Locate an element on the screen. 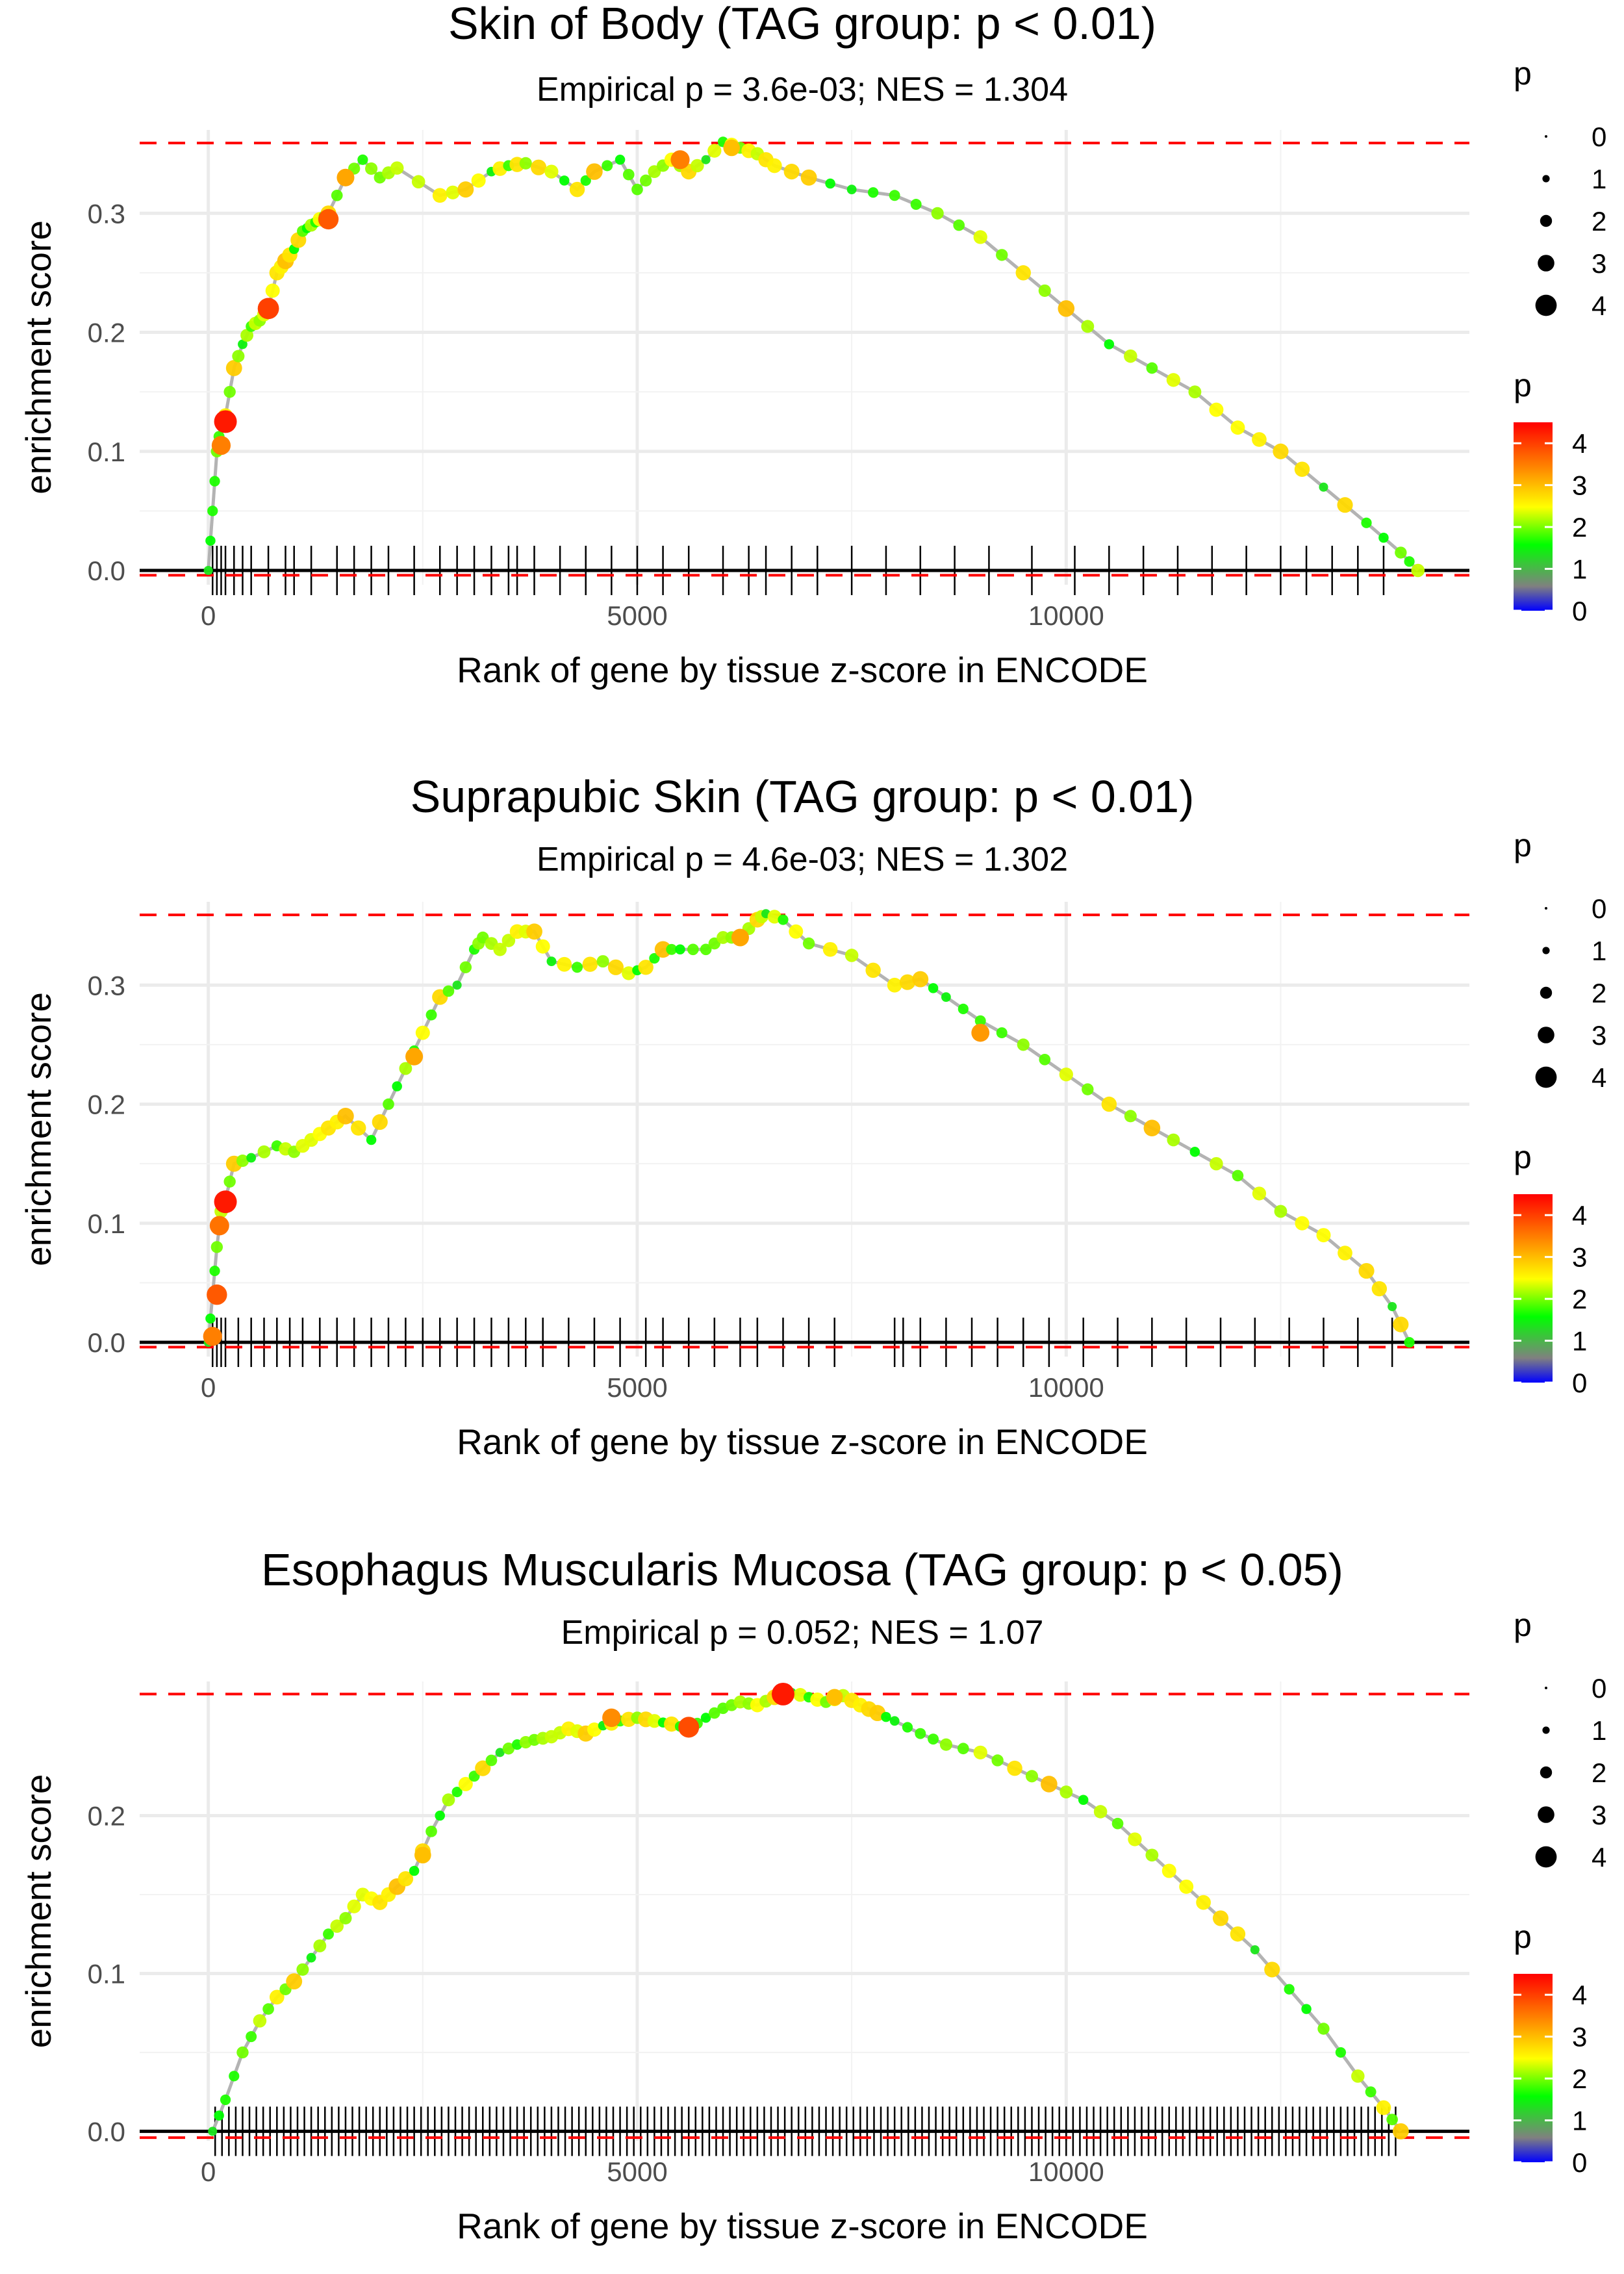  color-legend-label: 1 is located at coordinates (1579, 2121).